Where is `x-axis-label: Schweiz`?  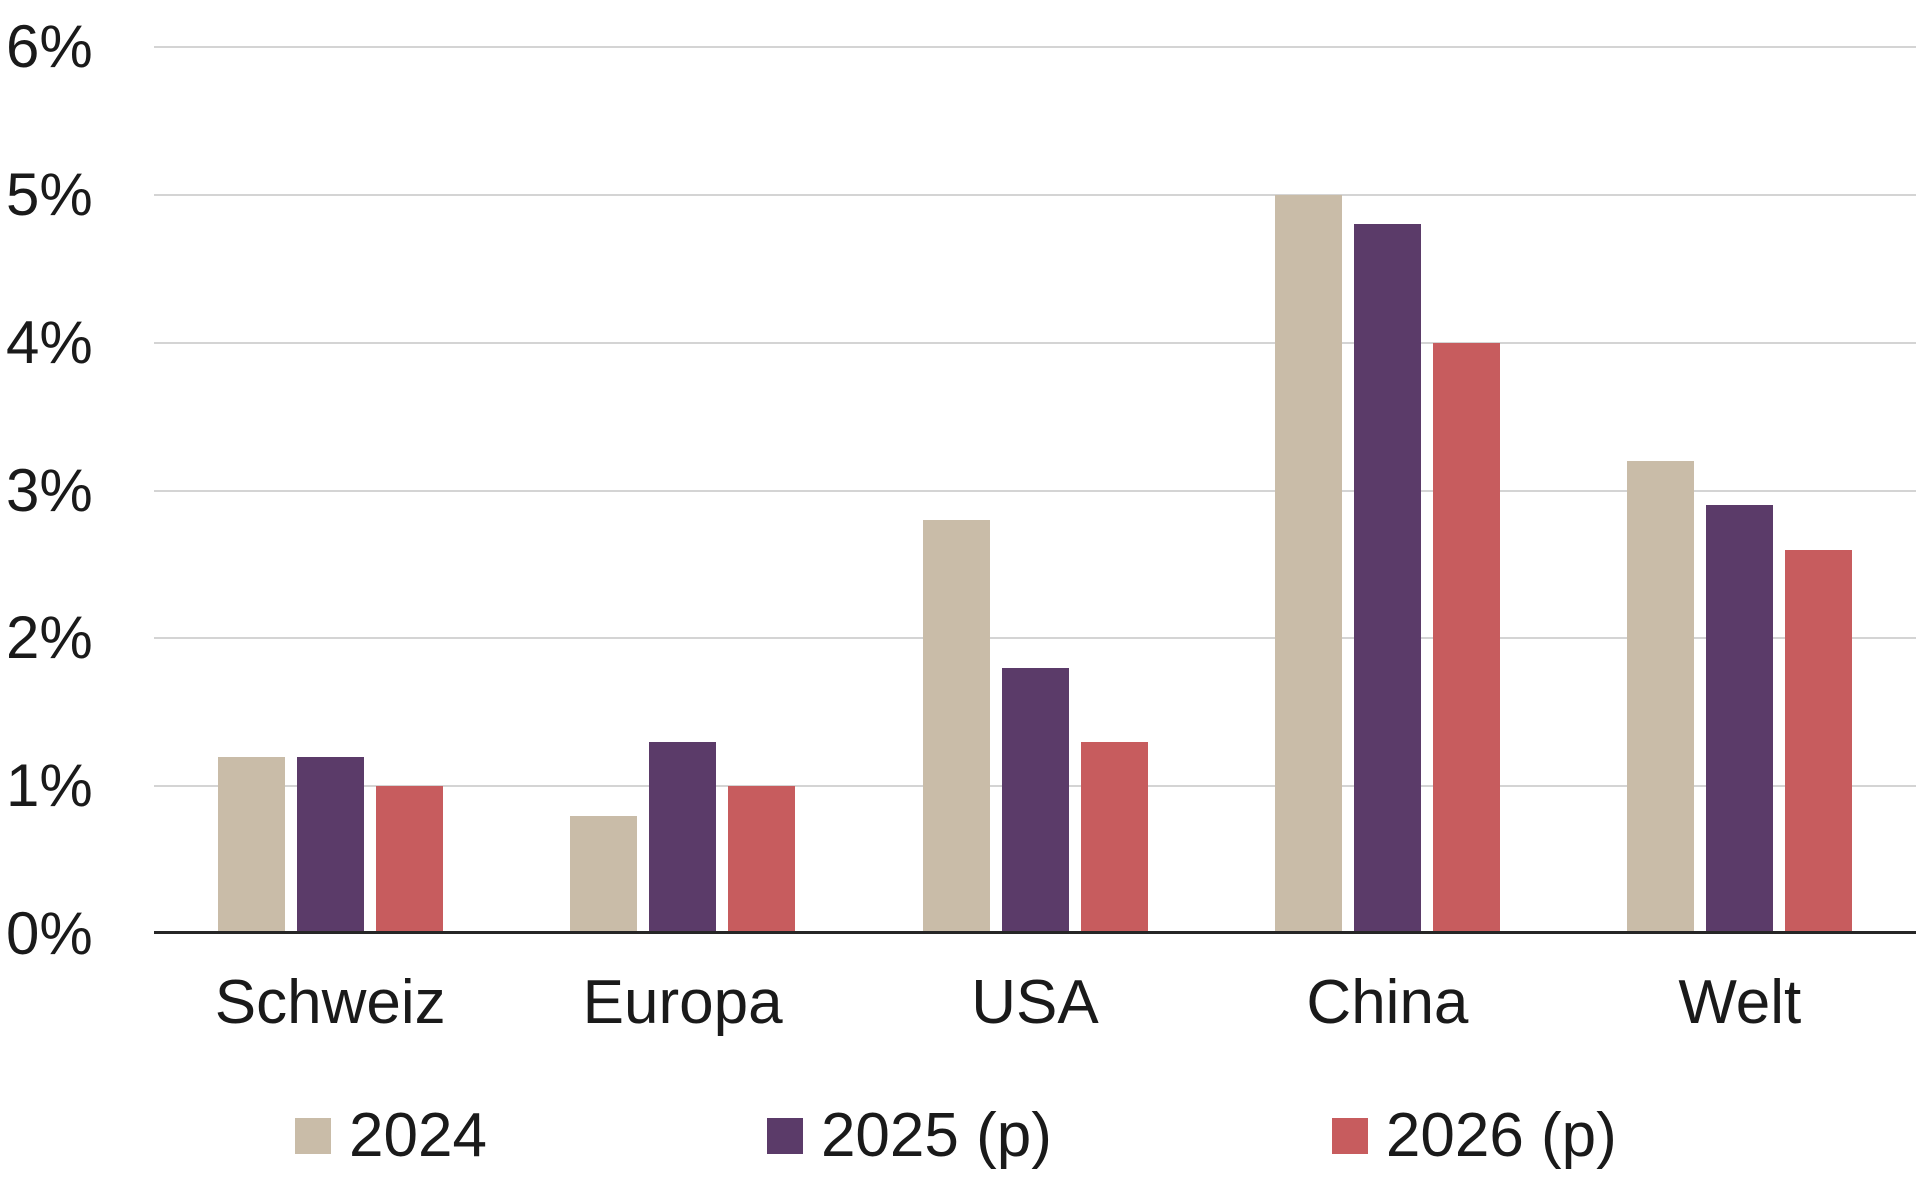
x-axis-label: Schweiz is located at coordinates (330, 1002).